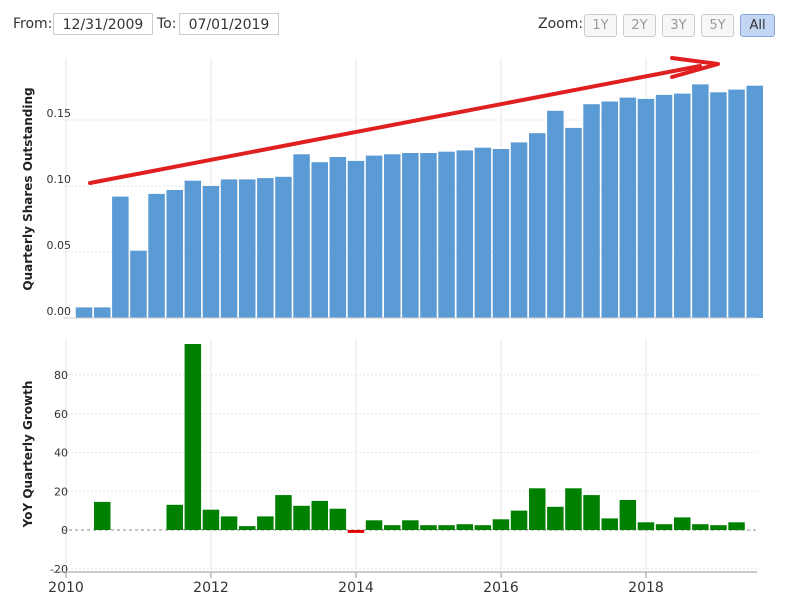  I want to click on x-tick-label: 2016, so click(501, 588).